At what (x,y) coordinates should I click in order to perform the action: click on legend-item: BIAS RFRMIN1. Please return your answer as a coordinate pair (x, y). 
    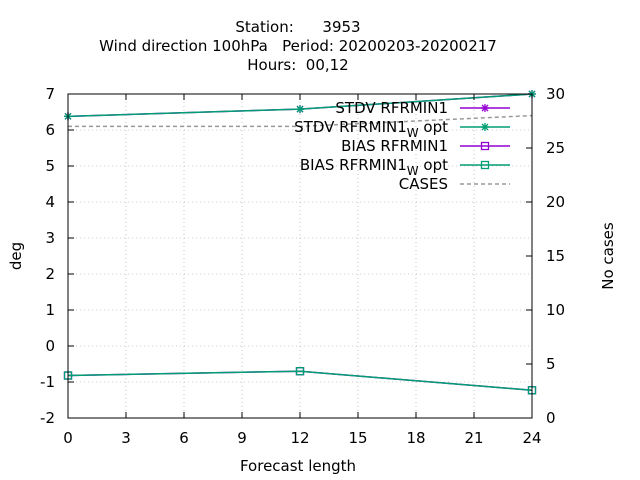
    Looking at the image, I should click on (425, 146).